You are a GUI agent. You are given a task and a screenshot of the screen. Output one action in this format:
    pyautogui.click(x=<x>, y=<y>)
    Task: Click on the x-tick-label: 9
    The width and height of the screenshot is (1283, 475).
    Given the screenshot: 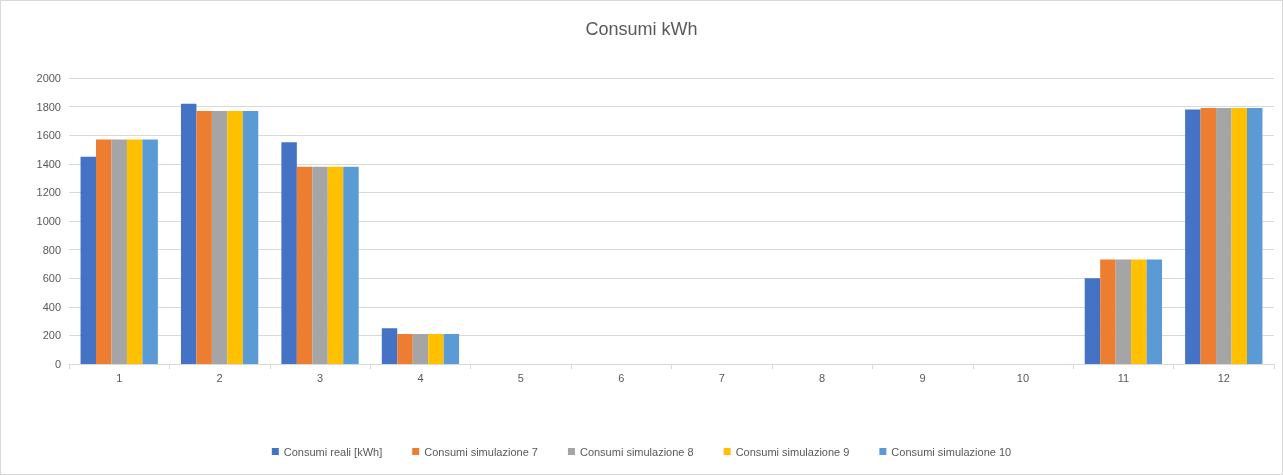 What is the action you would take?
    pyautogui.click(x=922, y=377)
    